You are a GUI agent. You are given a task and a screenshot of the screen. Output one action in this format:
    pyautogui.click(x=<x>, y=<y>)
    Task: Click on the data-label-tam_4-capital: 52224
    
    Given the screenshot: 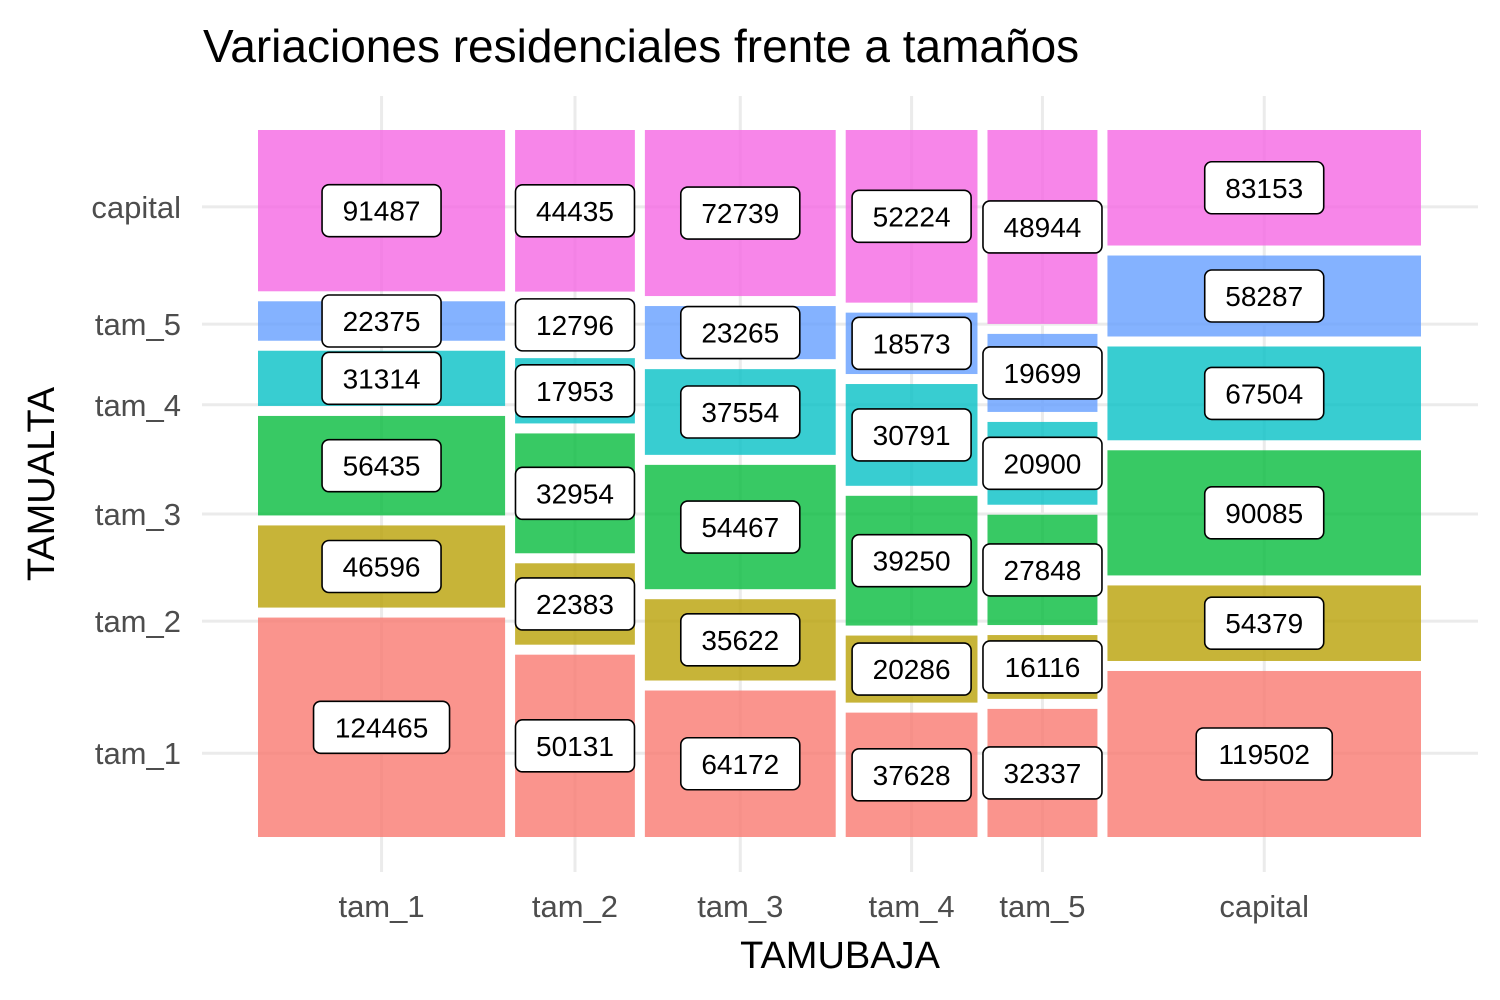 What is the action you would take?
    pyautogui.click(x=911, y=216)
    